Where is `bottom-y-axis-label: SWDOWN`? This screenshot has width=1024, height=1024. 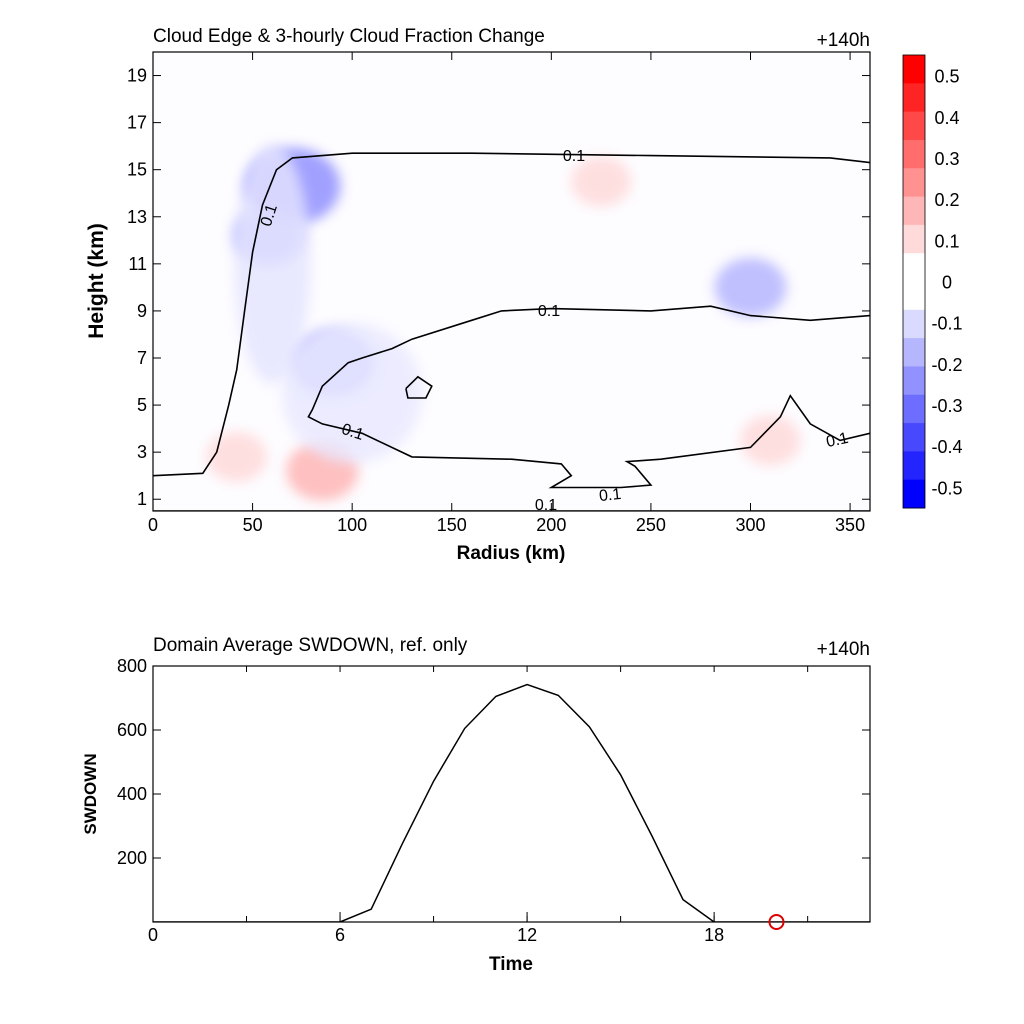
bottom-y-axis-label: SWDOWN is located at coordinates (90, 793).